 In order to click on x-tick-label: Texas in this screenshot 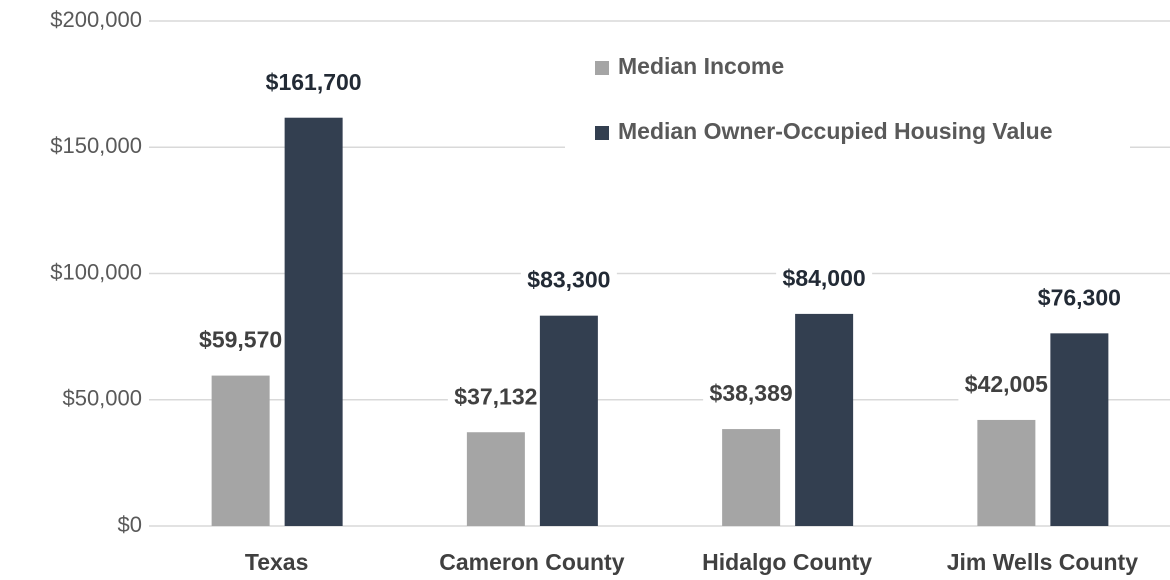, I will do `click(277, 562)`.